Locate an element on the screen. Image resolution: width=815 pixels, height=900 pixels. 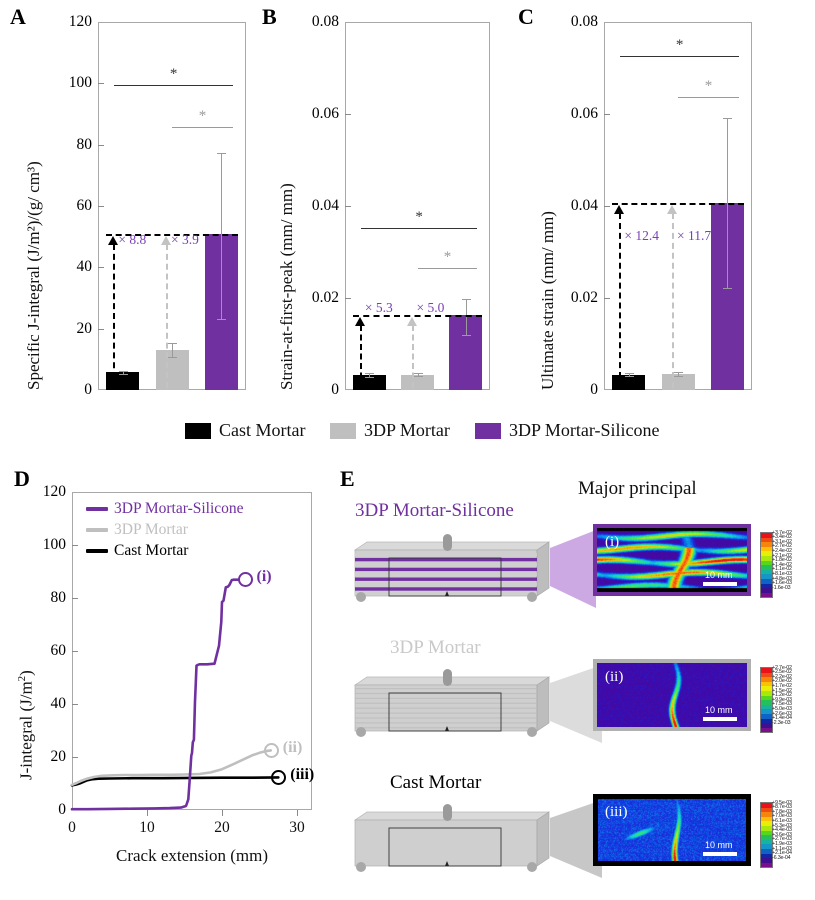
callout-circle-iii is located at coordinates (279, 778).